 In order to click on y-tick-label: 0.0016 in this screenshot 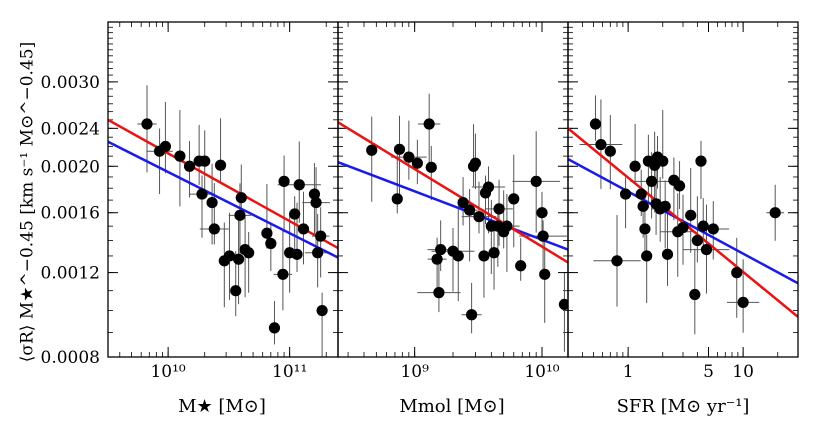, I will do `click(70, 214)`.